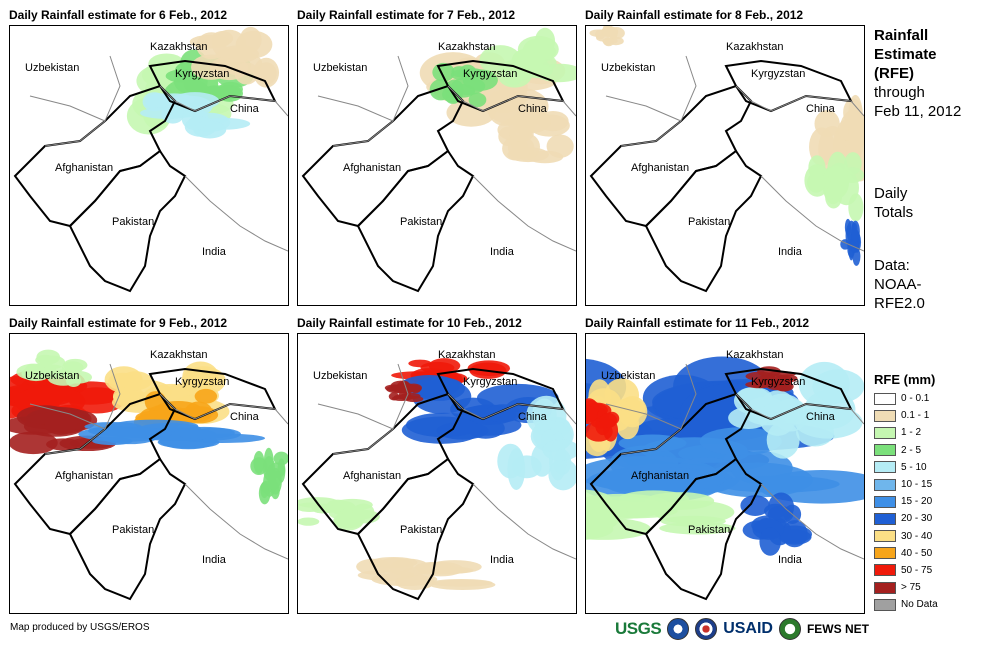 The height and width of the screenshot is (649, 983). Describe the element at coordinates (906, 398) in the screenshot. I see `legend-item: 0 - 0.1` at that location.